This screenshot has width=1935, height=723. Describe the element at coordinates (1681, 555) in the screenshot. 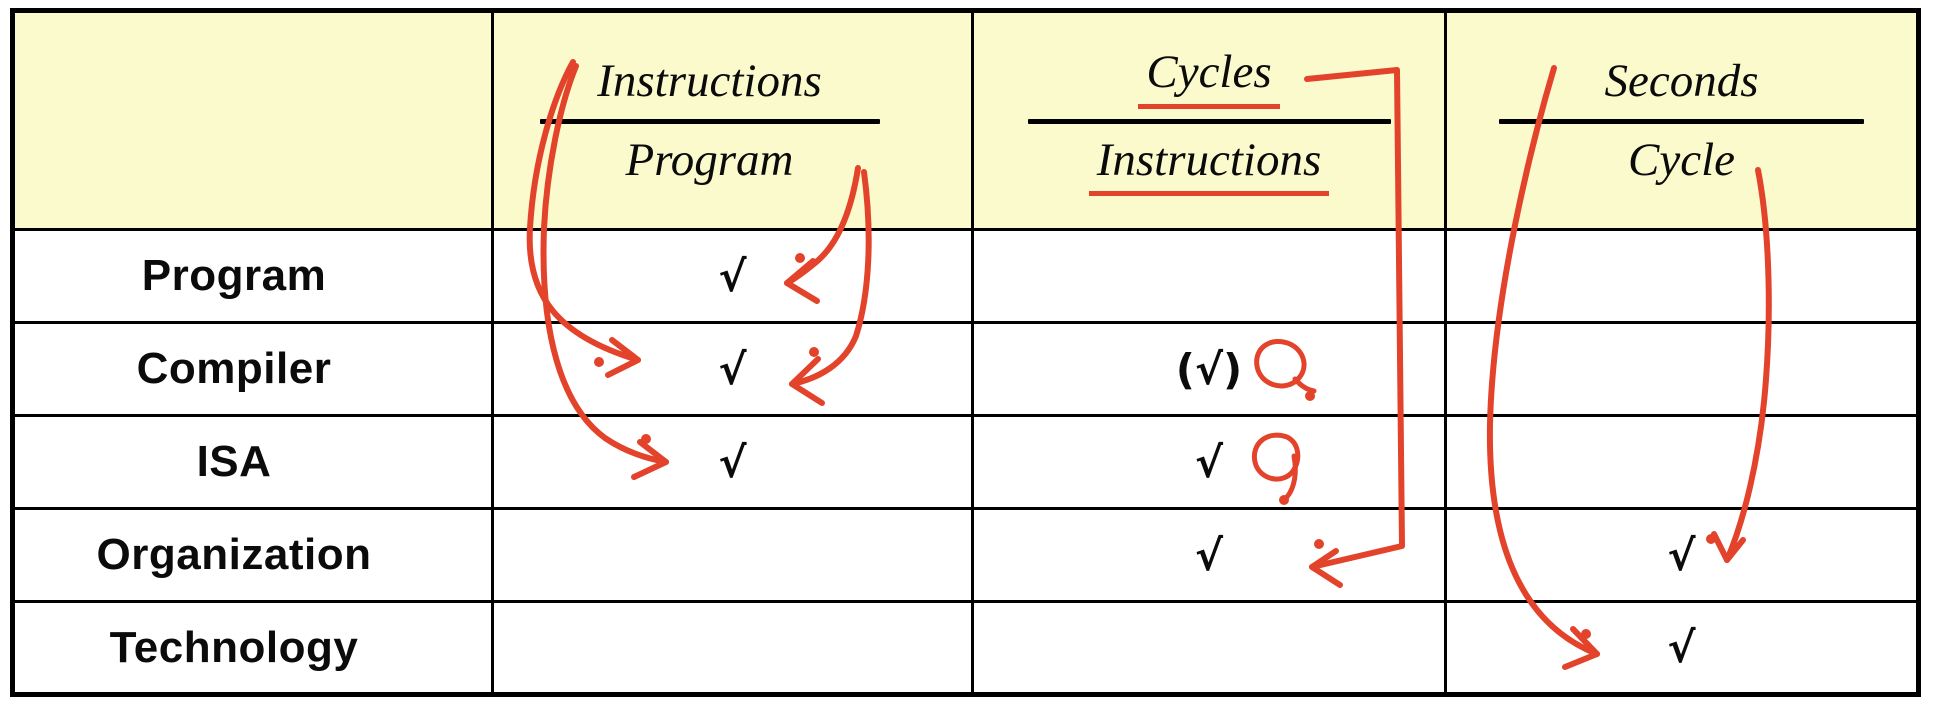

I see `check-organization-seconds: √` at that location.